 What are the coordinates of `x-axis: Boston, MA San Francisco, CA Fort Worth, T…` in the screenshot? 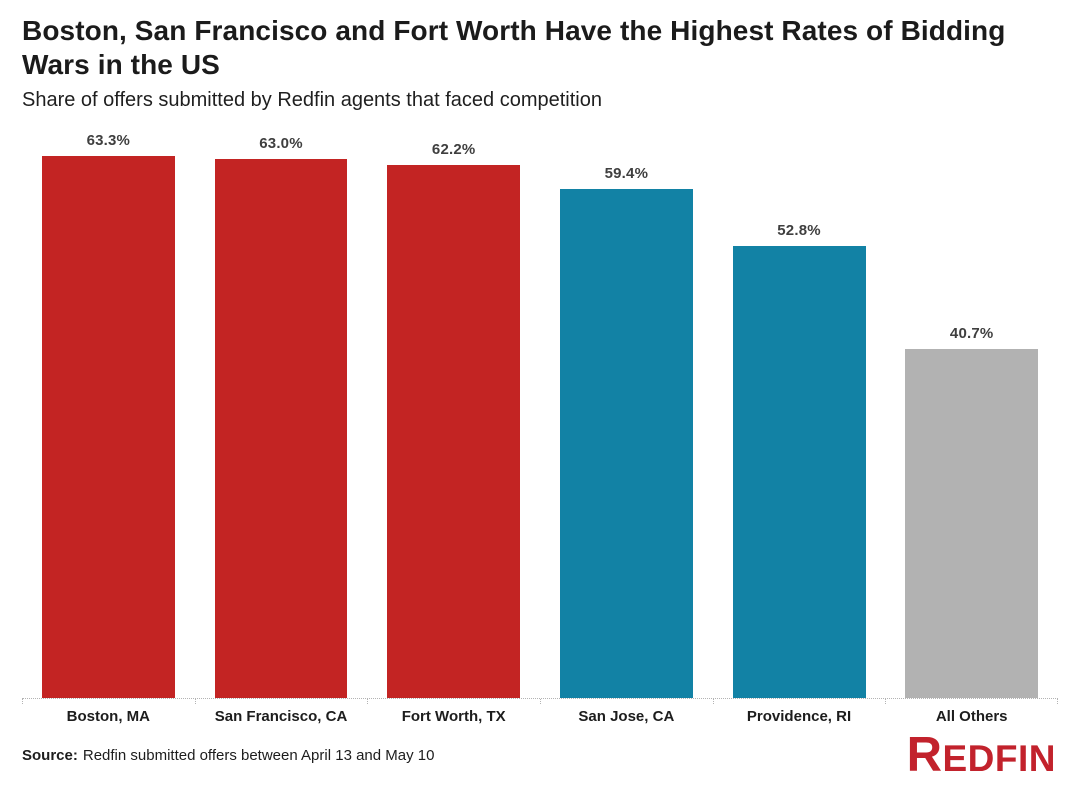 It's located at (540, 711).